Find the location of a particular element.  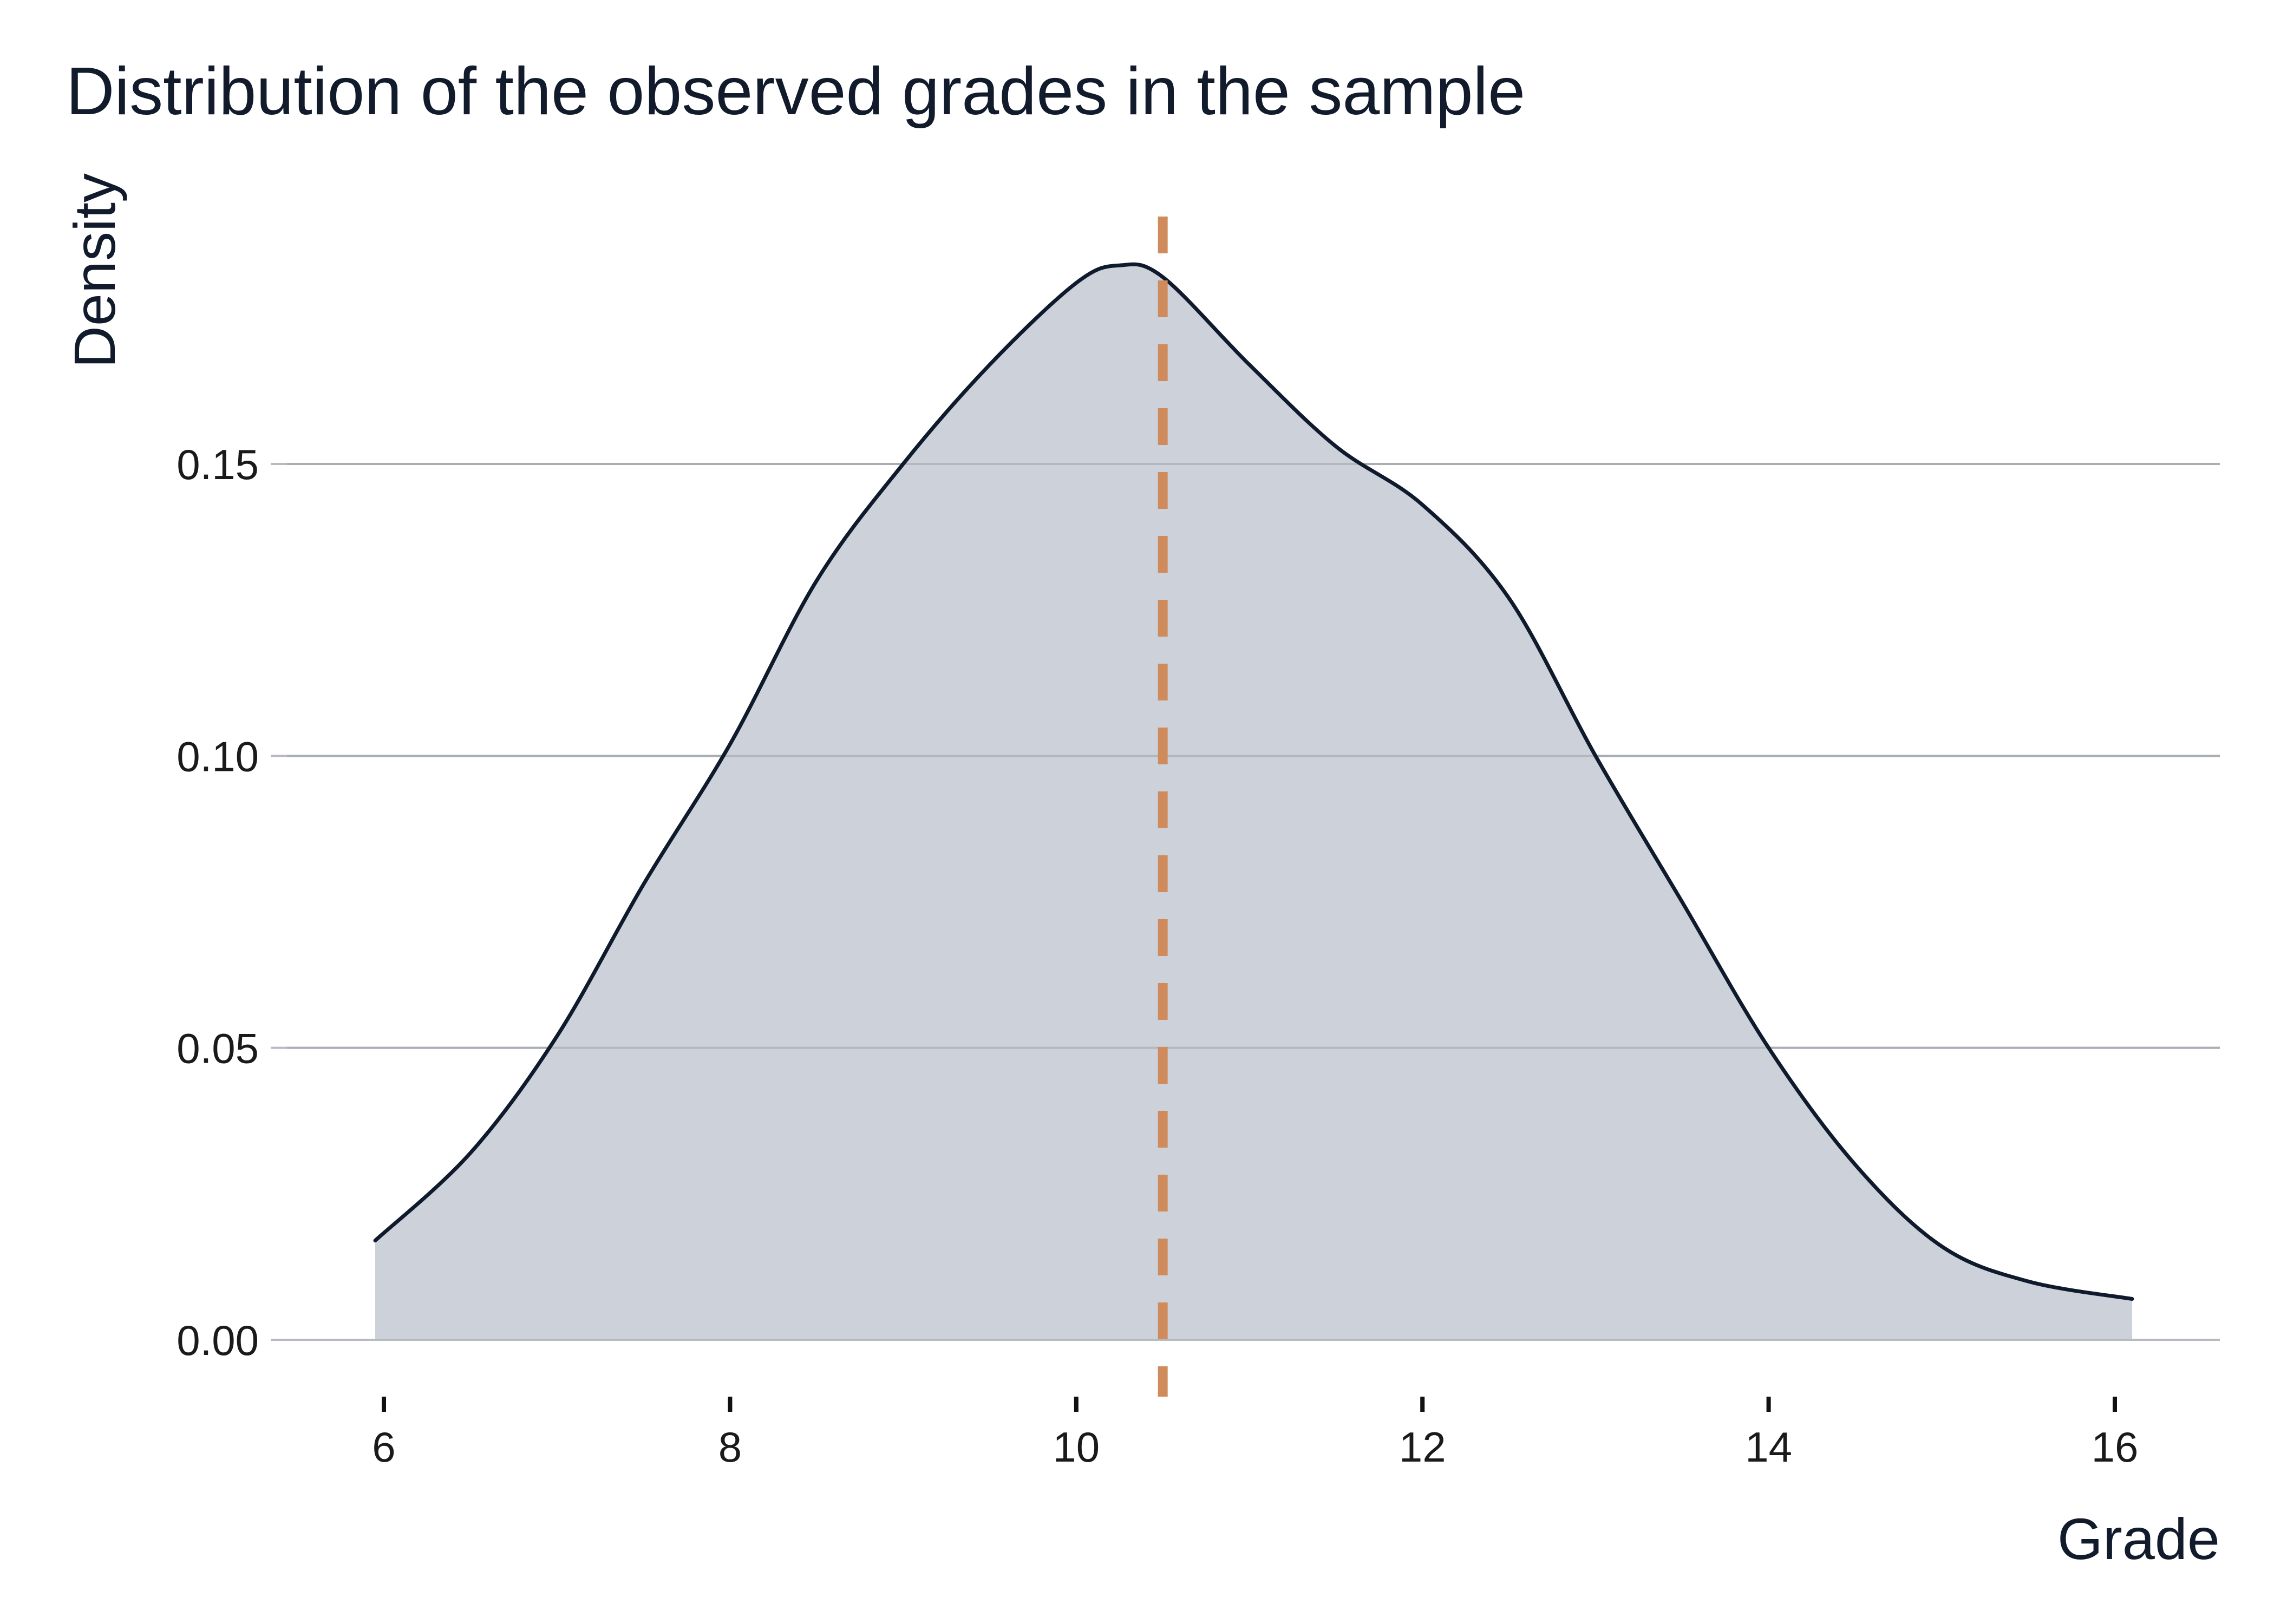

y-axis-title: Density is located at coordinates (95, 270).